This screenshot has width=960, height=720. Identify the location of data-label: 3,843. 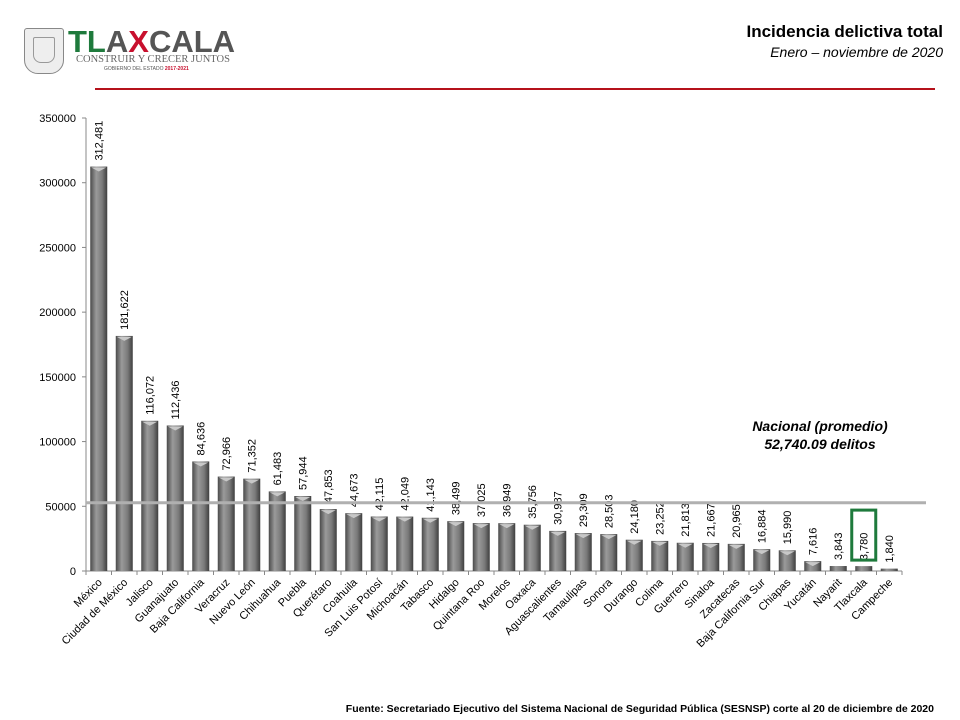
(839, 546).